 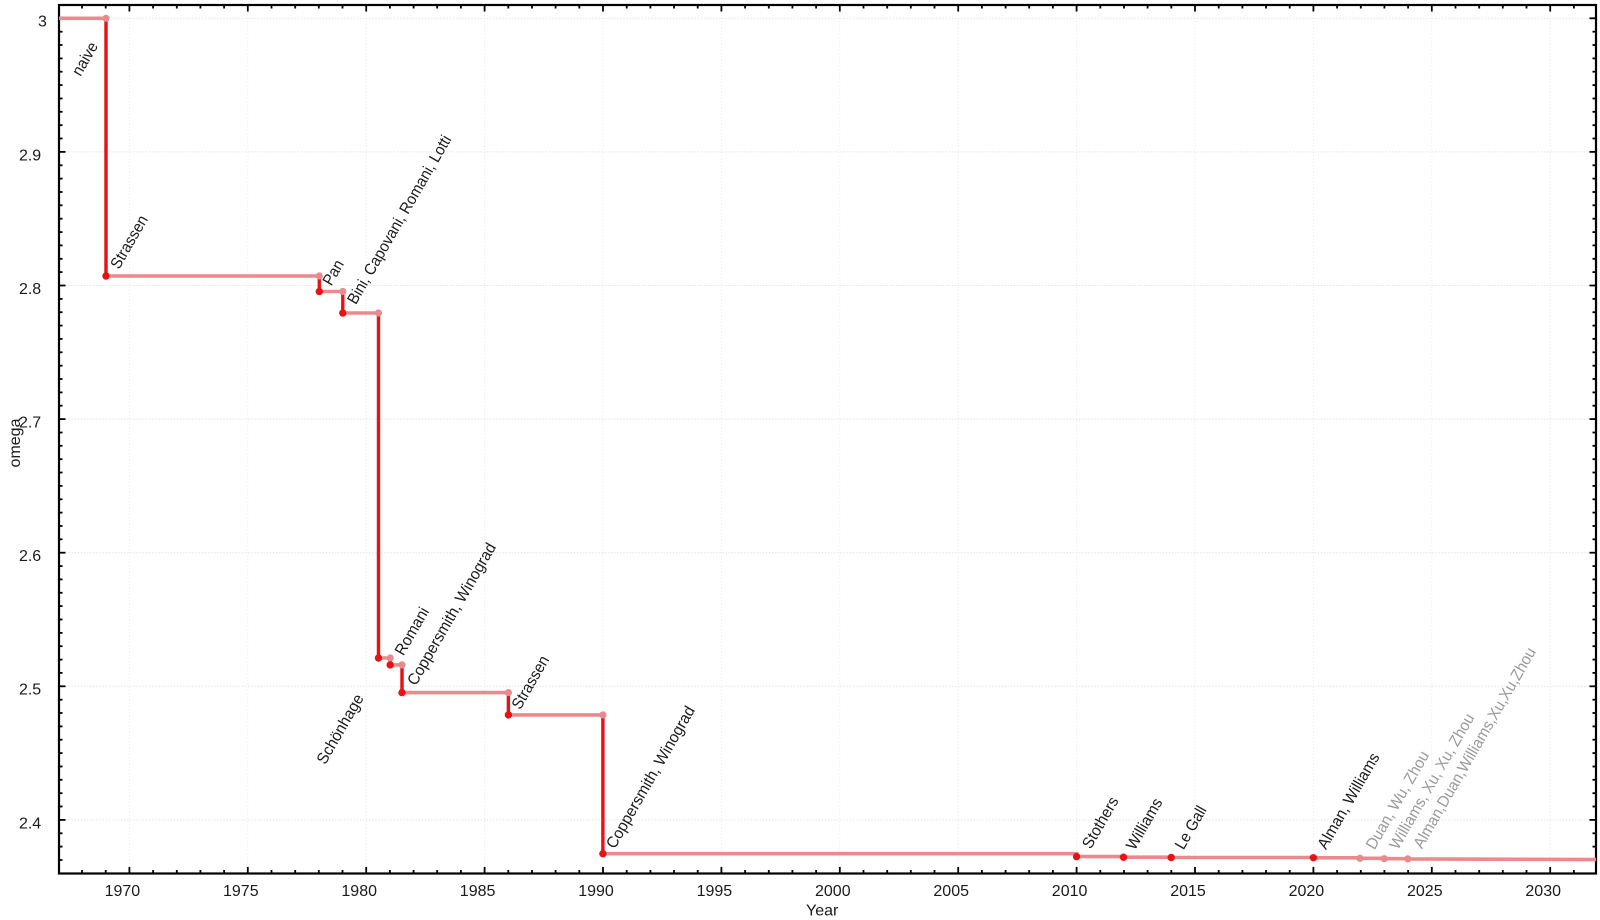 I want to click on svg-text: 2.5, so click(x=30, y=690).